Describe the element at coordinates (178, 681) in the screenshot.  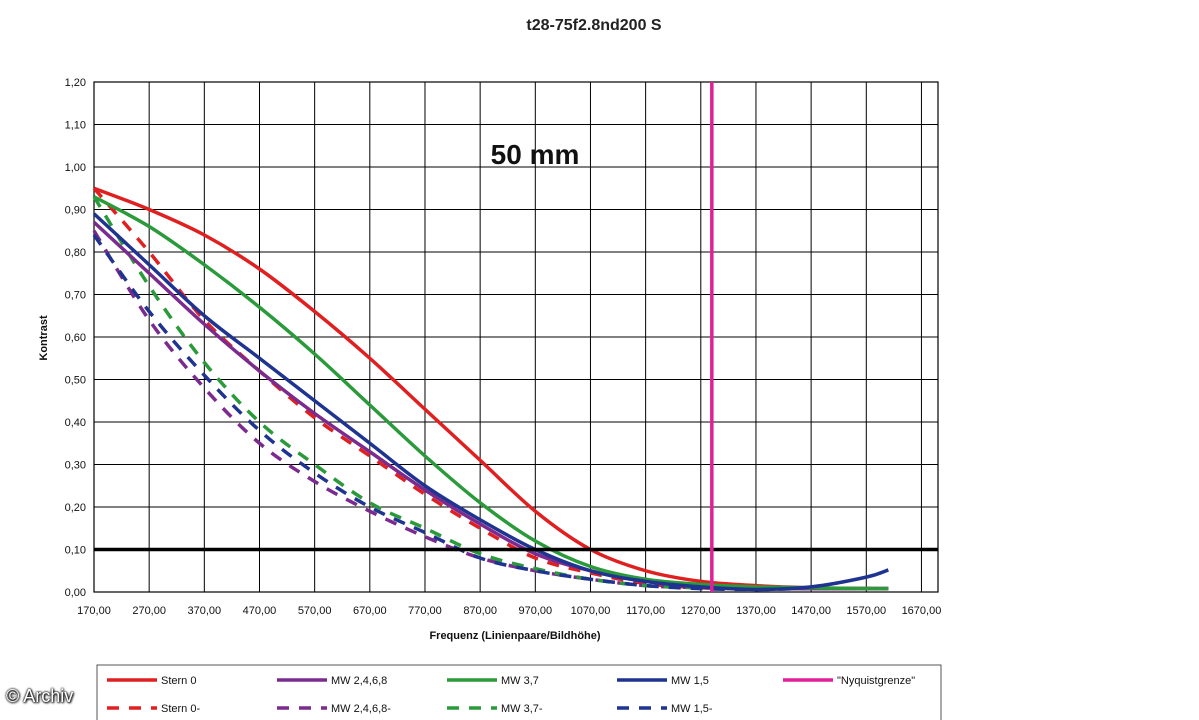
I see `legend-label: Stern 0` at that location.